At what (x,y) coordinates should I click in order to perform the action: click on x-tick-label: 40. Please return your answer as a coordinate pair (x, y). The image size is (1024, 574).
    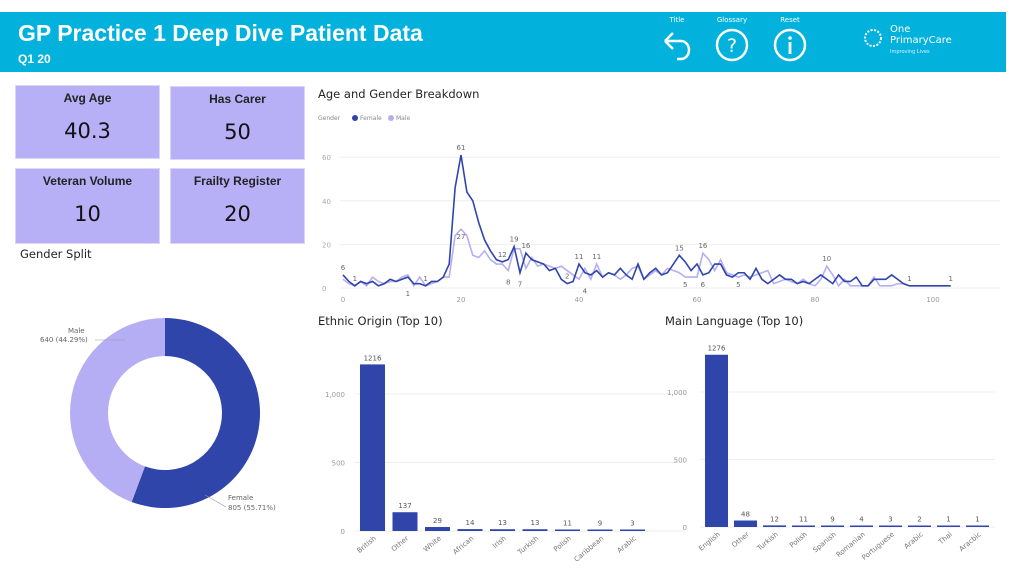
    Looking at the image, I should click on (579, 300).